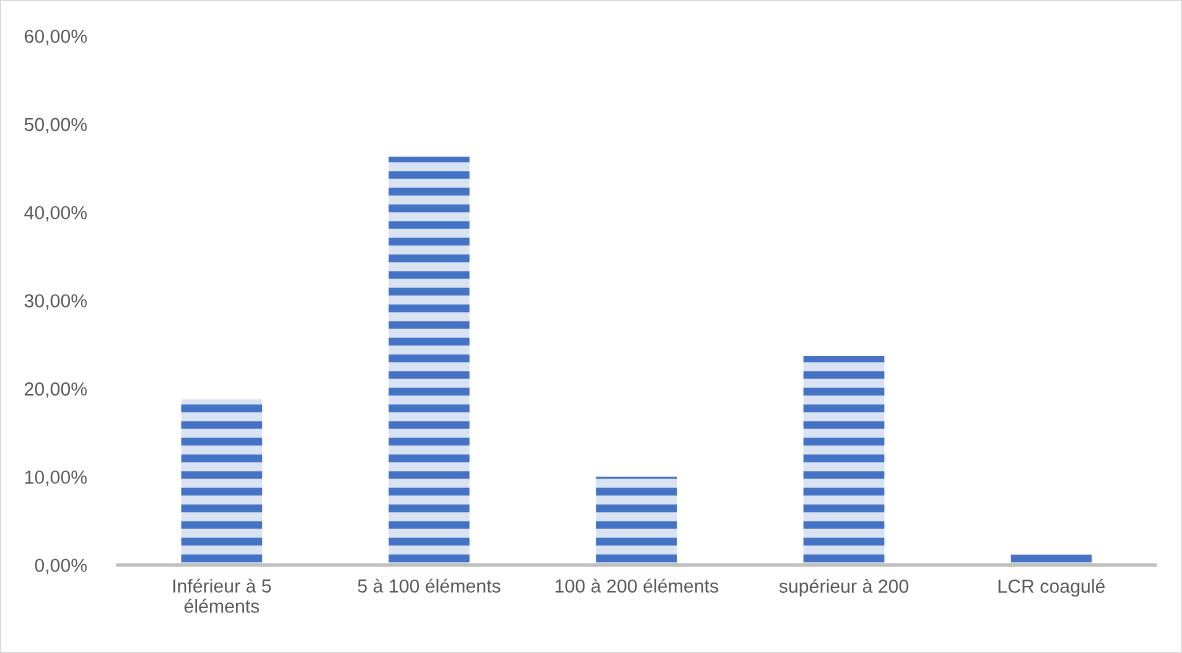  I want to click on y-tick-label: 60,00%, so click(55, 37).